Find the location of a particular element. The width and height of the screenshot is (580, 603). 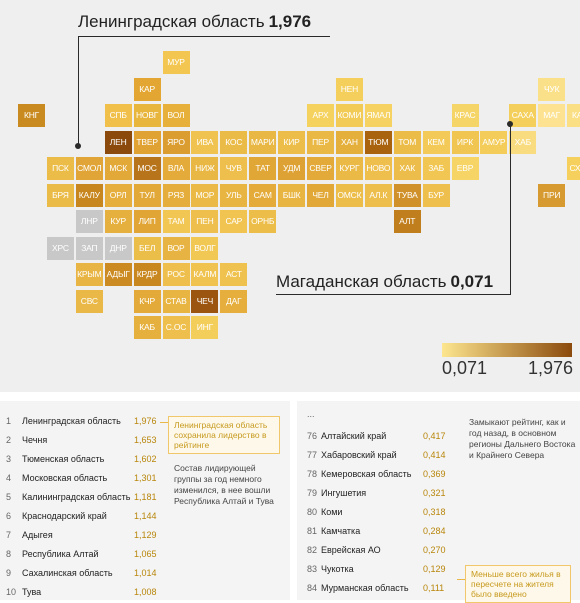

bottom_list-row: 83 Чукотка 0,129 is located at coordinates (387, 569).